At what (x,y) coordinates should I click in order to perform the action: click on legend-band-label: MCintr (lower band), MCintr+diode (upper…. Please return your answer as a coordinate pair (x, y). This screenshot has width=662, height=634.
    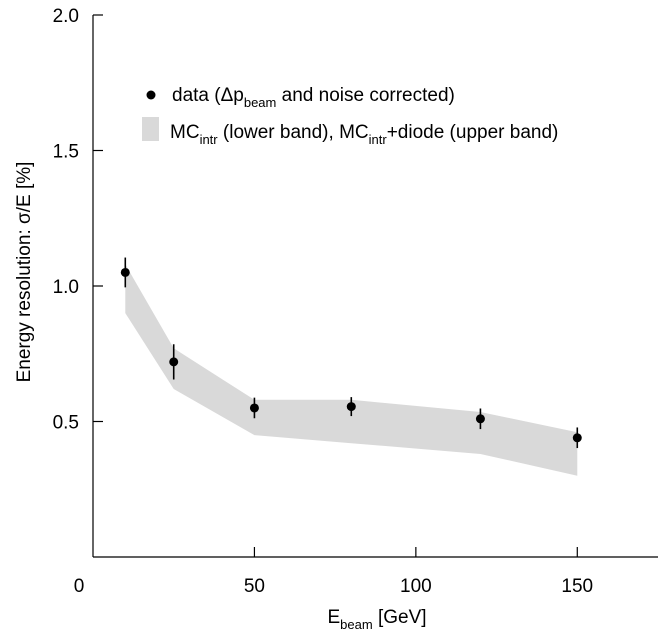
    Looking at the image, I should click on (364, 134).